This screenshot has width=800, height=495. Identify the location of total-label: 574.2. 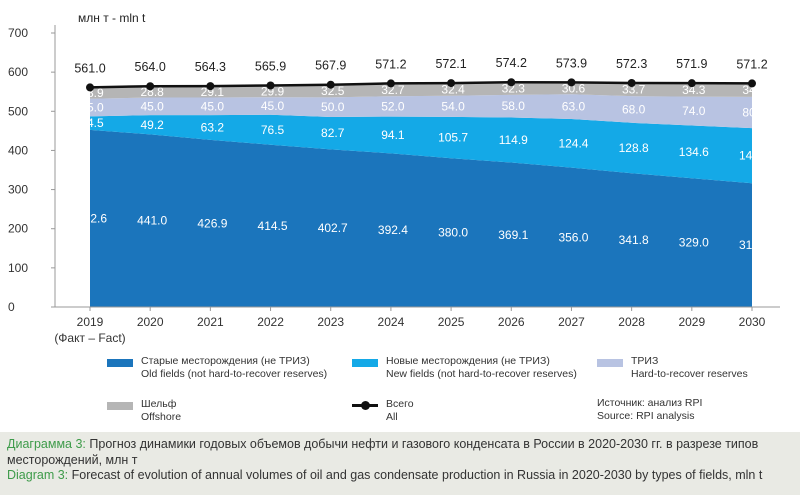
(511, 63).